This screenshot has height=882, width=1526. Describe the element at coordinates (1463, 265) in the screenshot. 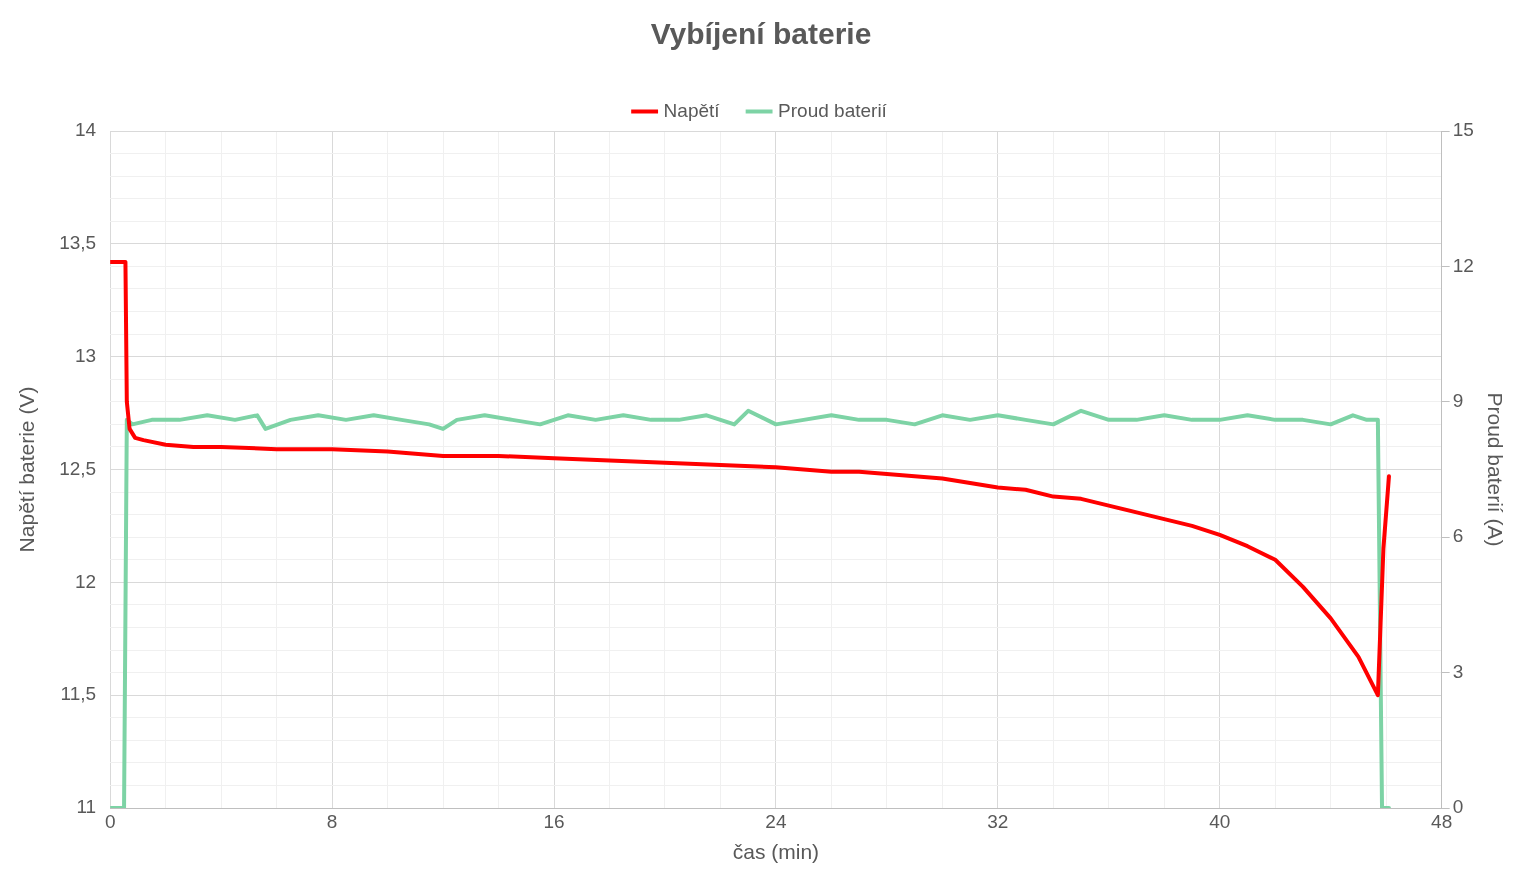

I see `y2-tick-label: 12` at that location.